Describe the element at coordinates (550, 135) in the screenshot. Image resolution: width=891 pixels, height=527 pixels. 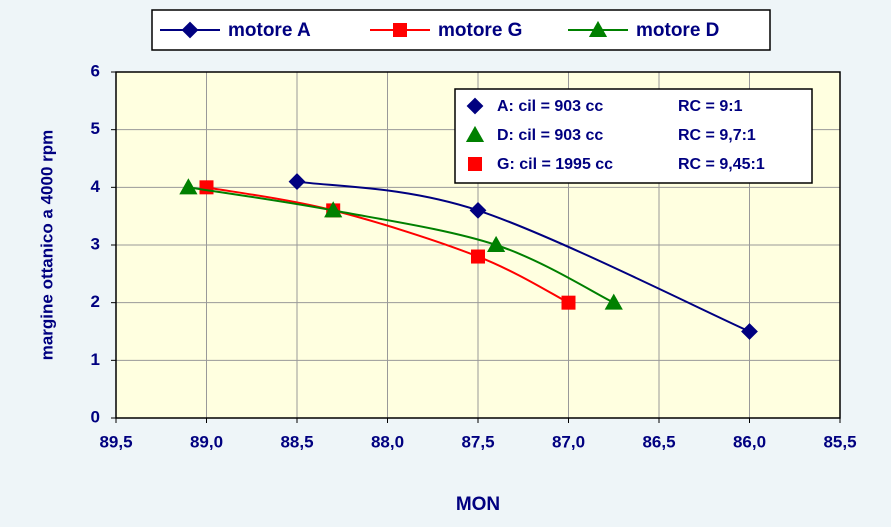
I see `annotation-text: D: cil = 903 cc` at that location.